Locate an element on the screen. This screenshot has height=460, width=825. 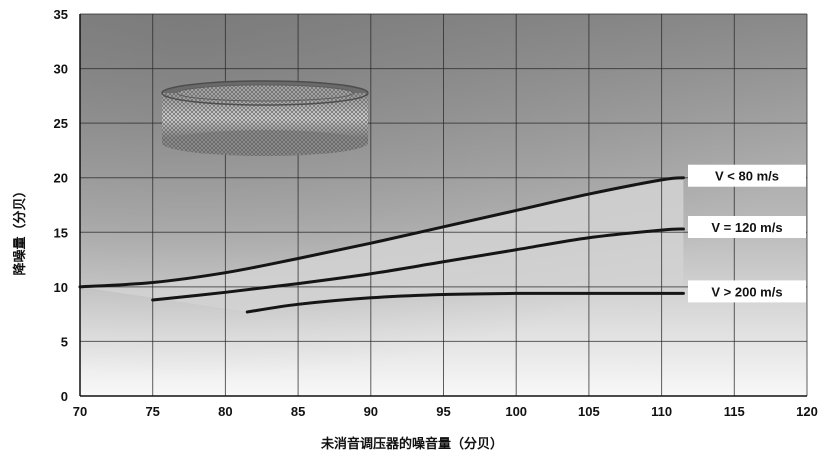
series-label-3: V > 200 m/s is located at coordinates (746, 291).